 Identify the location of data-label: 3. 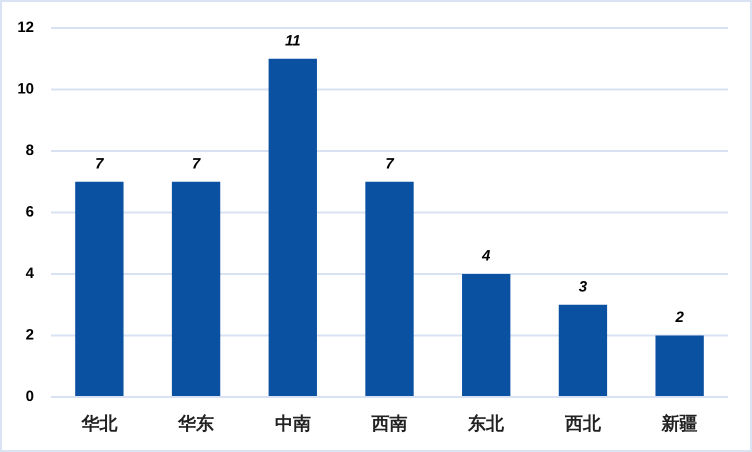
(583, 287).